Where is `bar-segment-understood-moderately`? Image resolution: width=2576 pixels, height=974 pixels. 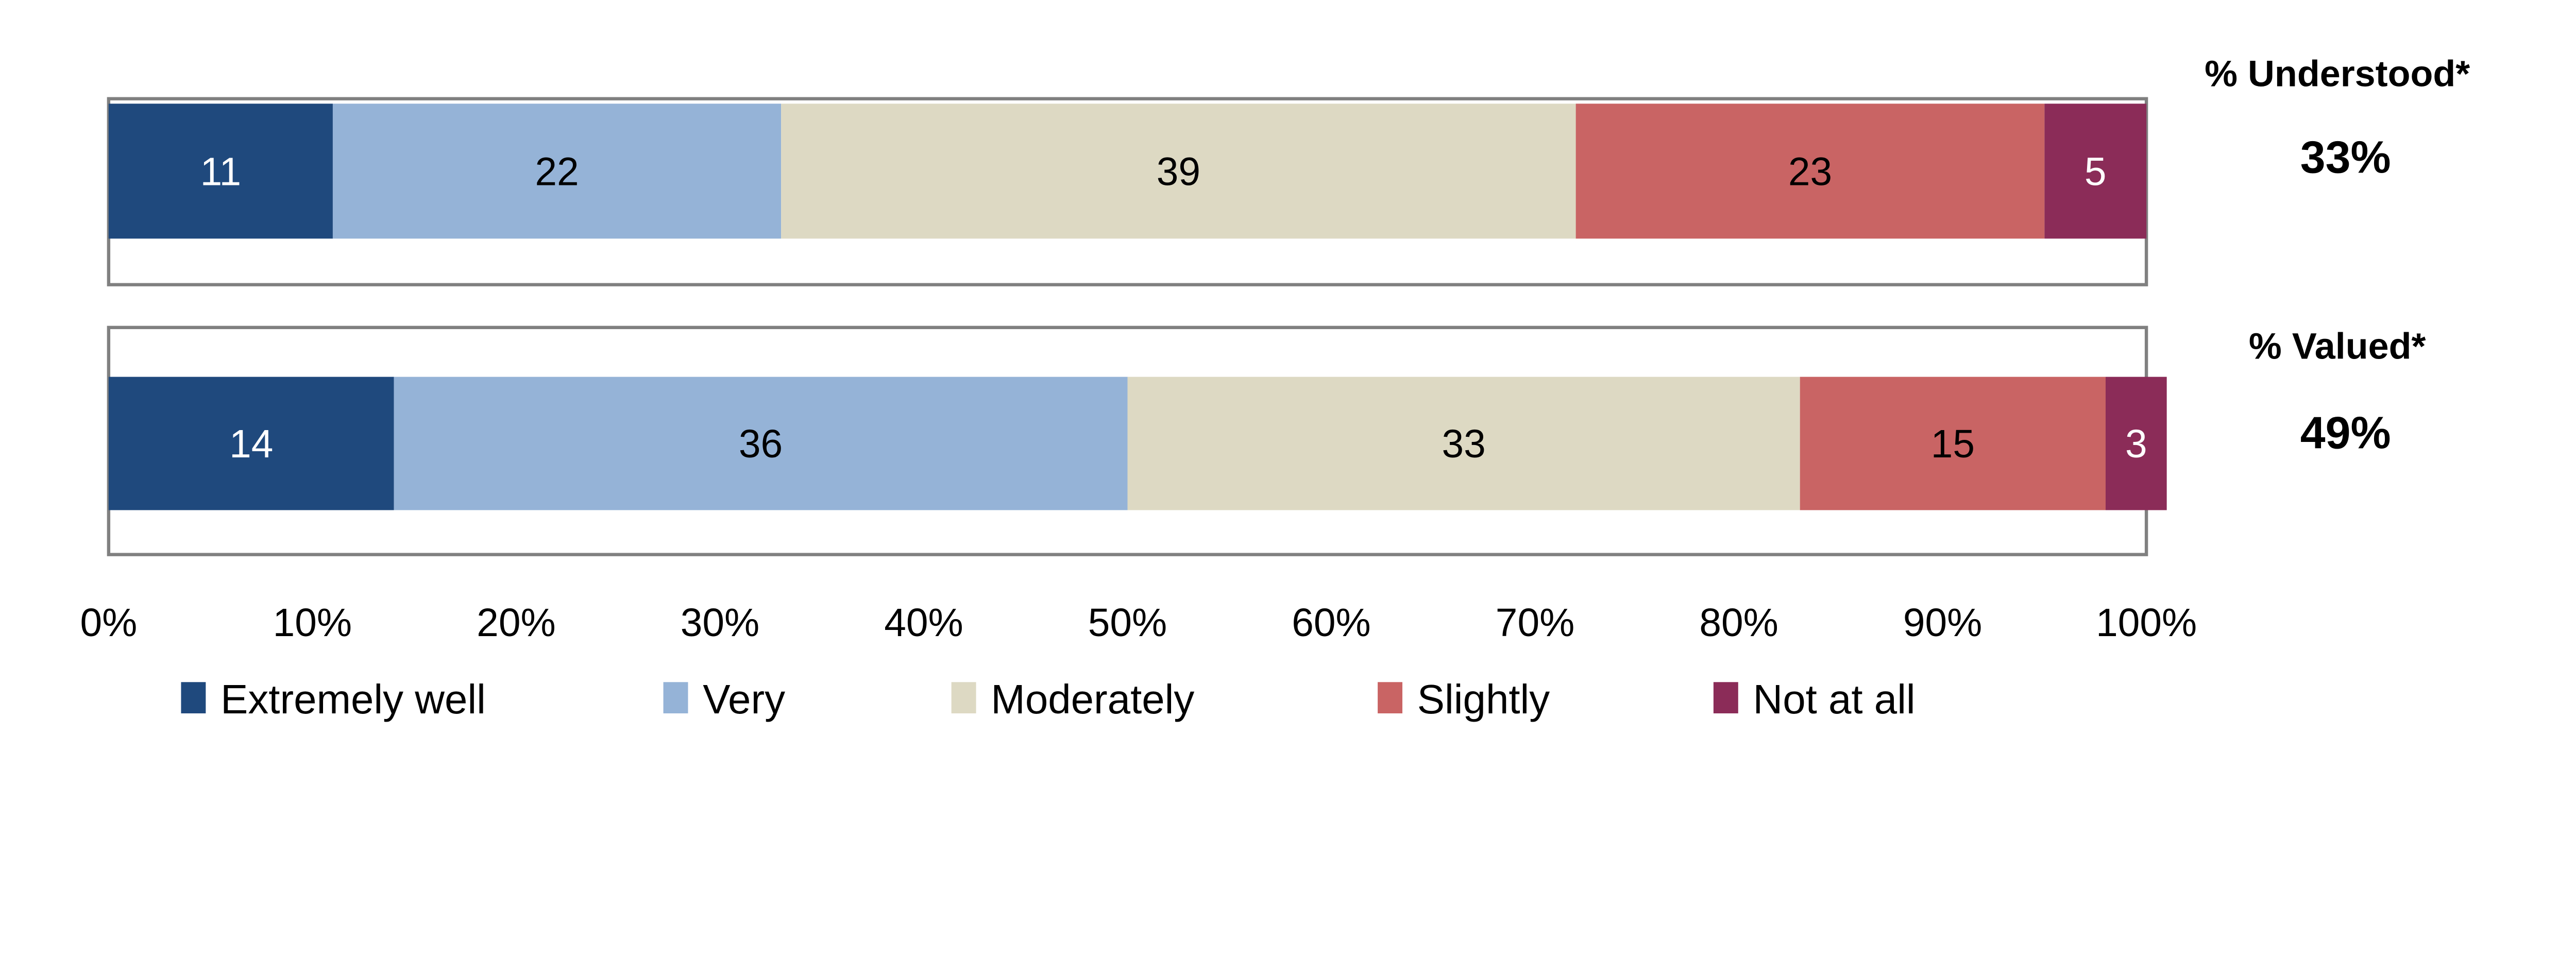 bar-segment-understood-moderately is located at coordinates (1178, 171).